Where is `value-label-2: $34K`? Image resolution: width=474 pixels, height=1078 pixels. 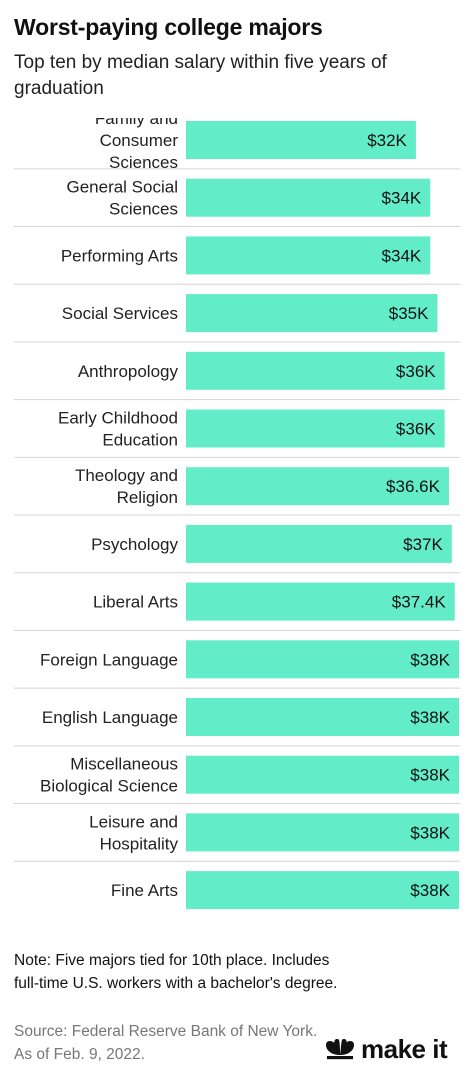
value-label-2: $34K is located at coordinates (402, 255).